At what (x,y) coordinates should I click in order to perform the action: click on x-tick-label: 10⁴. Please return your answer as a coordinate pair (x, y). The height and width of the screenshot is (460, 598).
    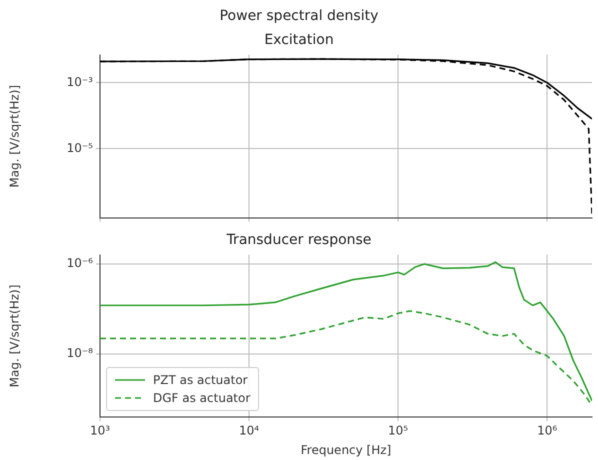
    Looking at the image, I should click on (249, 431).